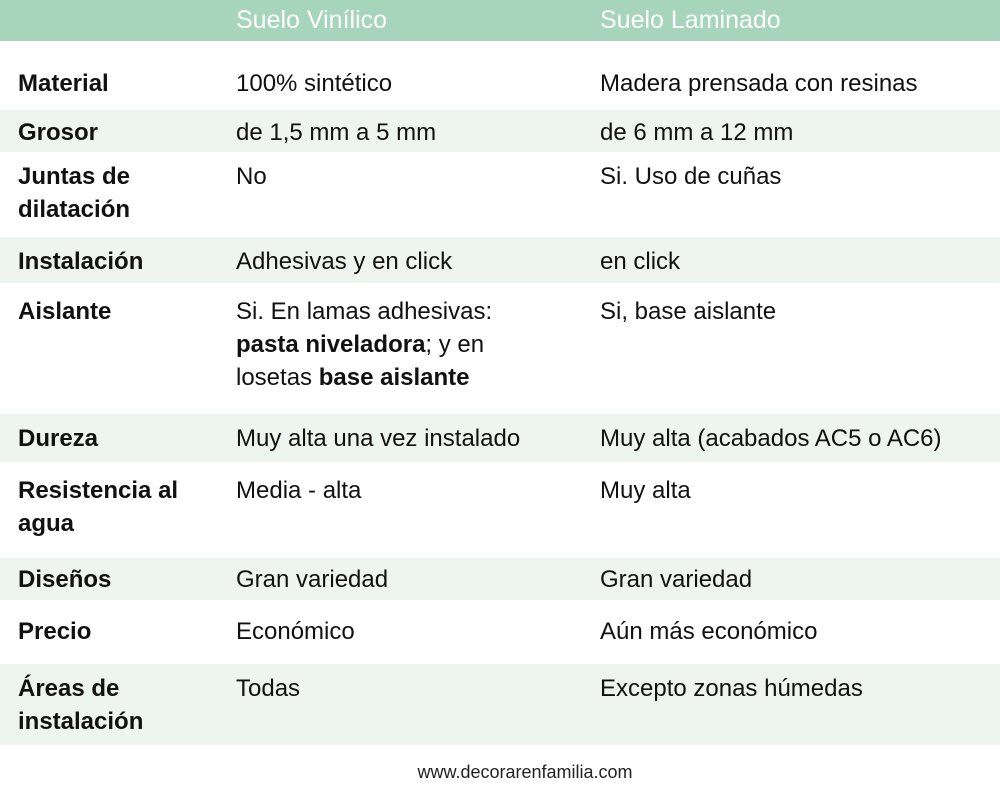  Describe the element at coordinates (74, 193) in the screenshot. I see `row-label: Juntas de dilatación` at that location.